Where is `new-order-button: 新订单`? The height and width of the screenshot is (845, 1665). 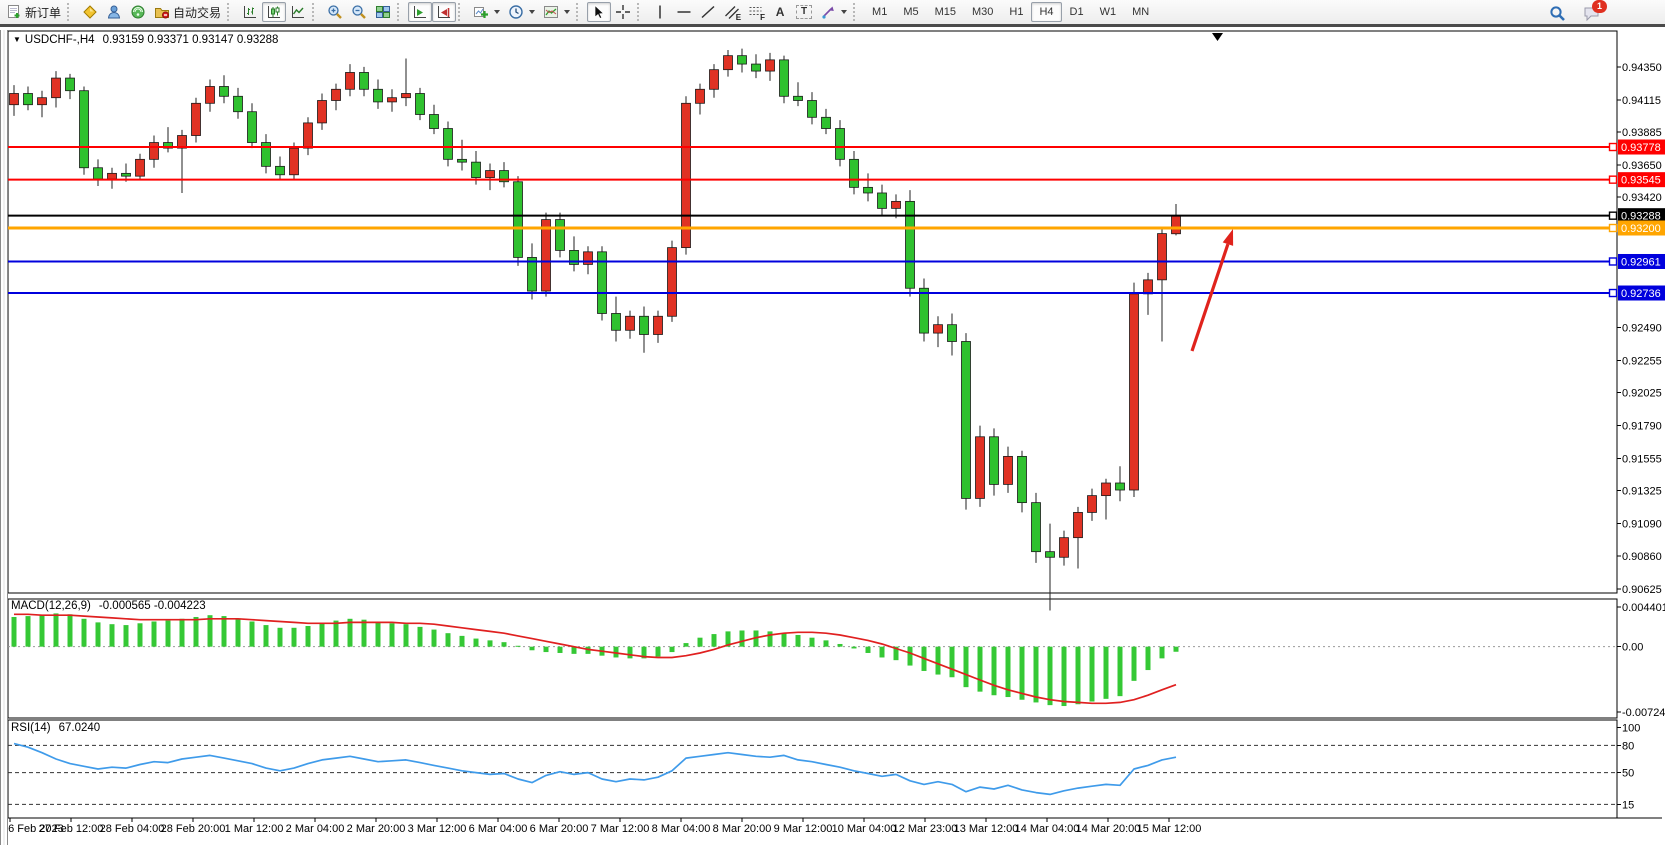 new-order-button: 新订单 is located at coordinates (33, 12).